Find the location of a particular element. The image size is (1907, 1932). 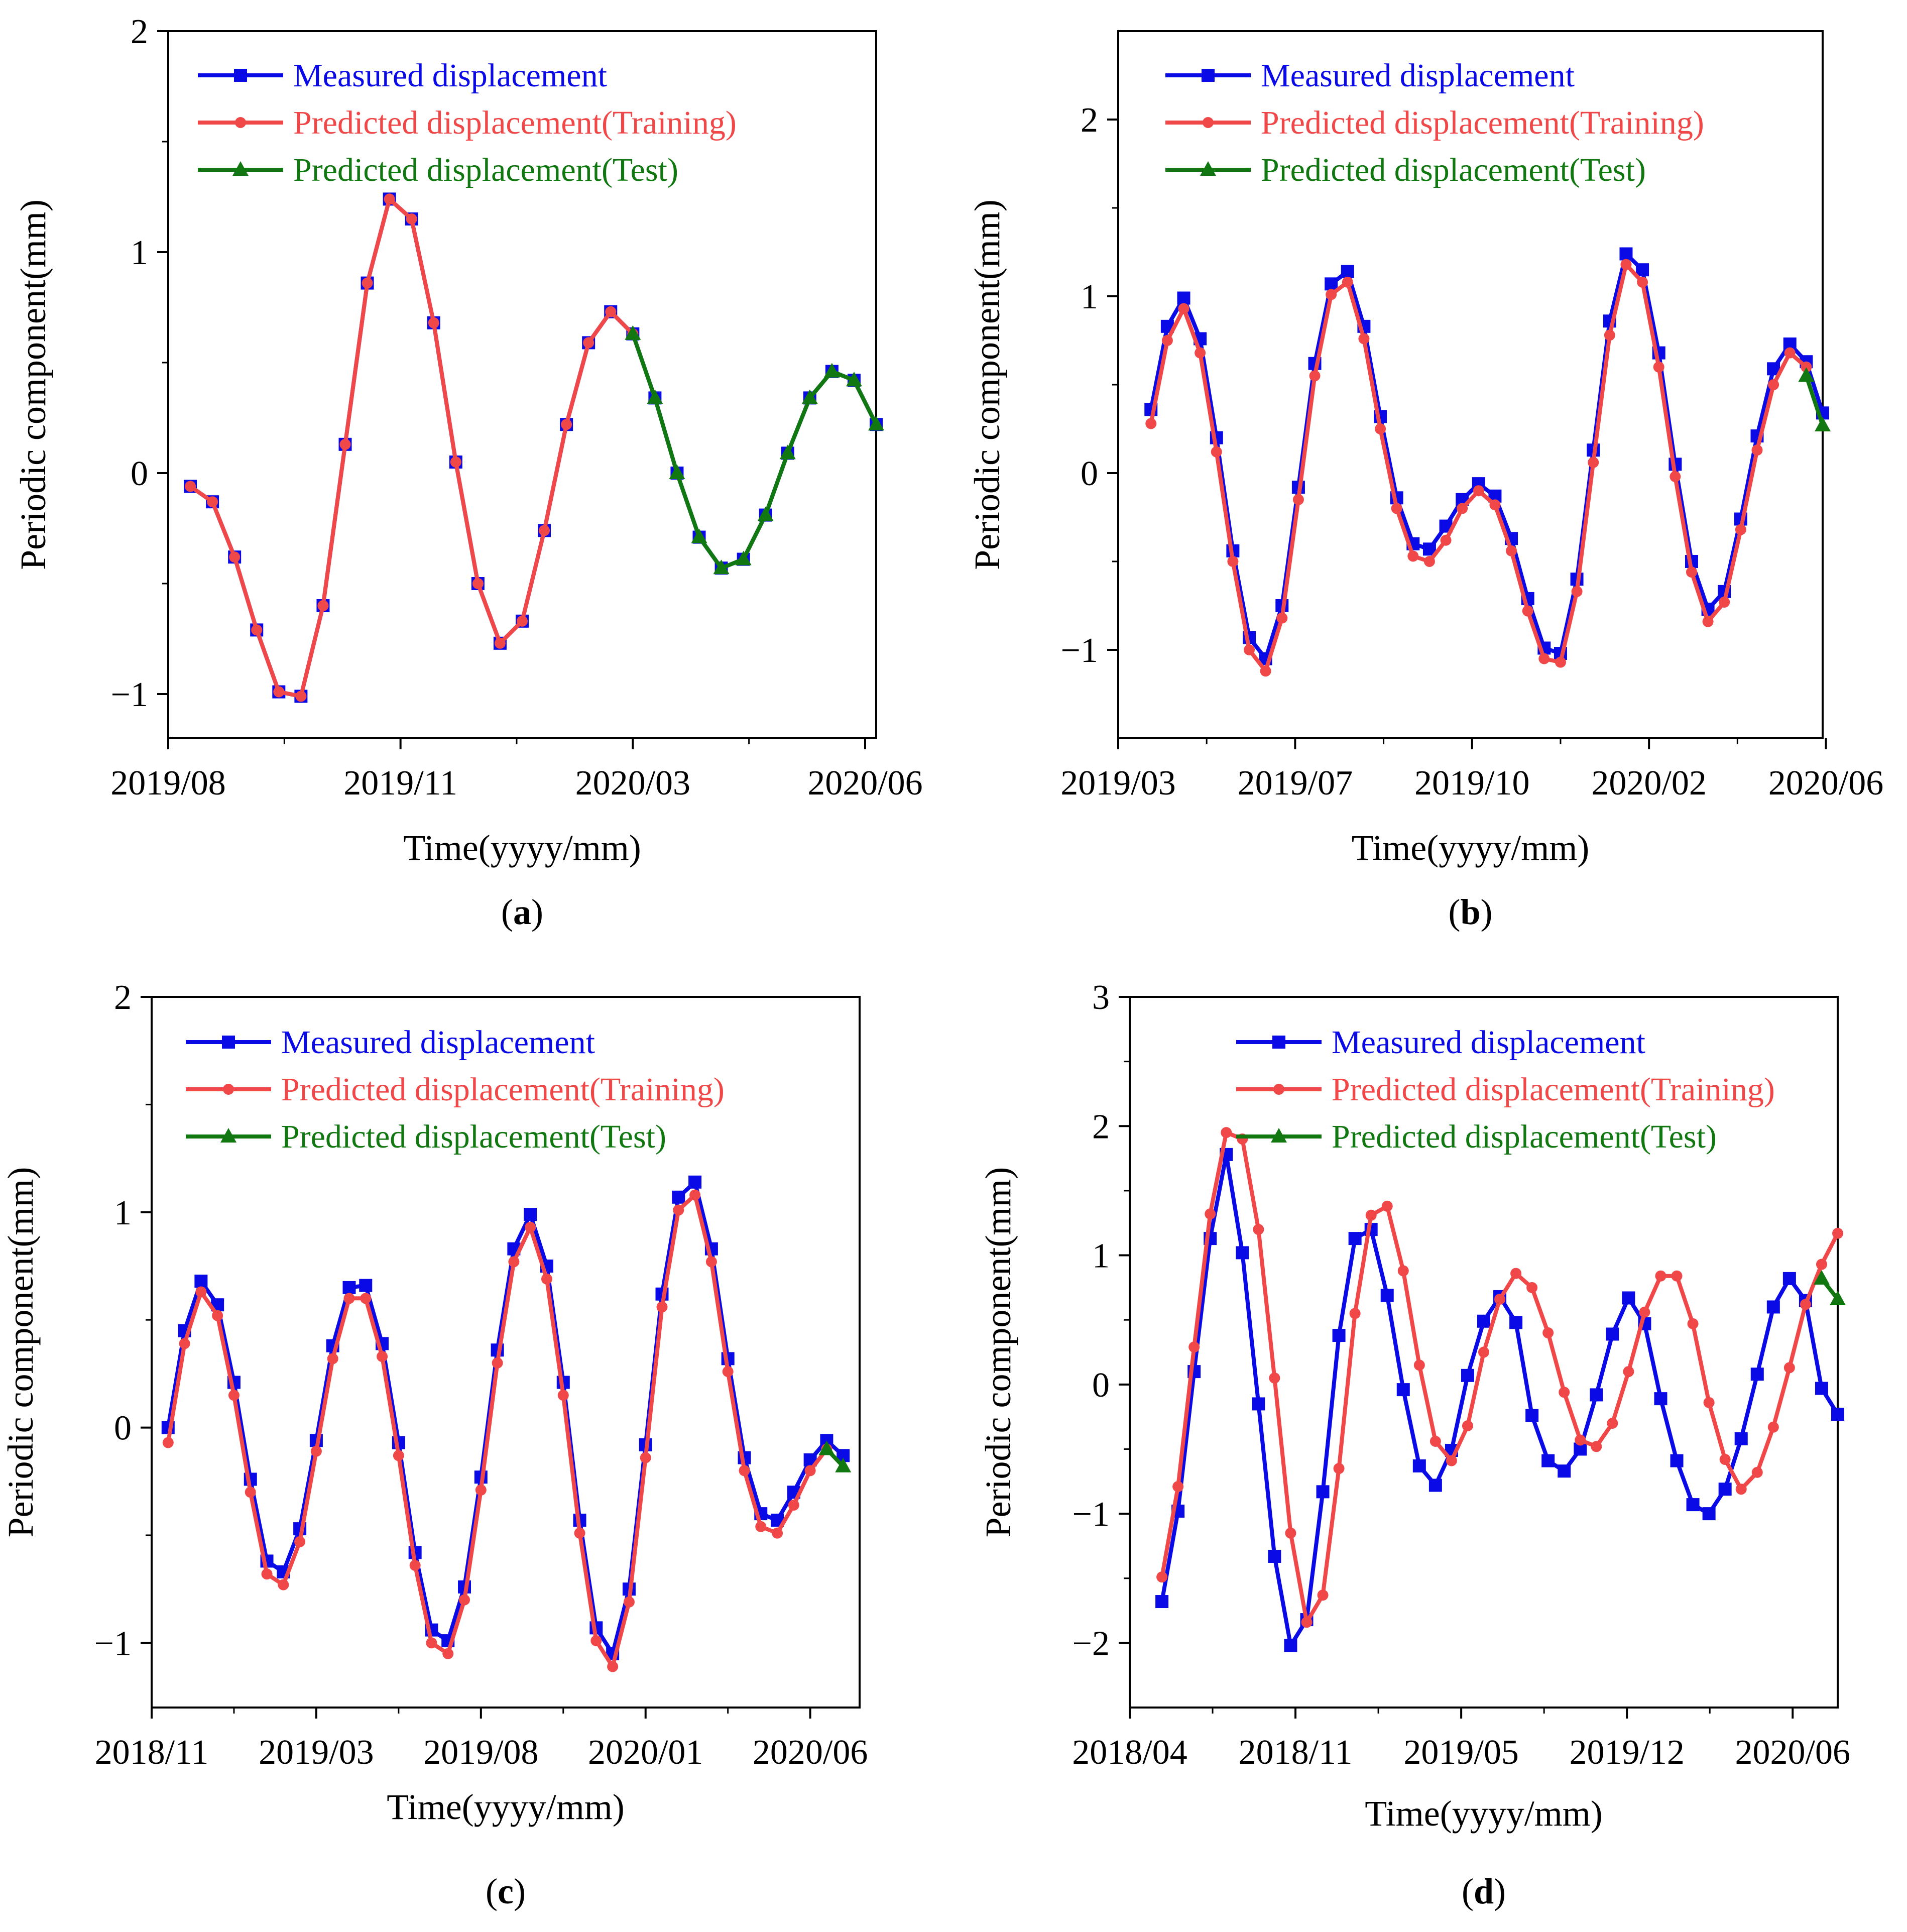

plot-frame is located at coordinates (506, 1352).